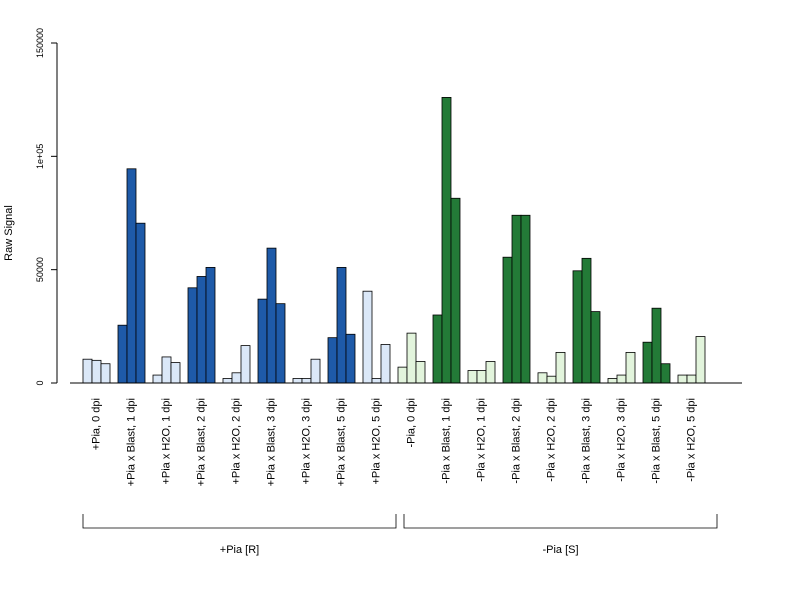 This screenshot has height=600, width=800. I want to click on x-tick-label: +Pia x H2O, 2 dpi, so click(237, 441).